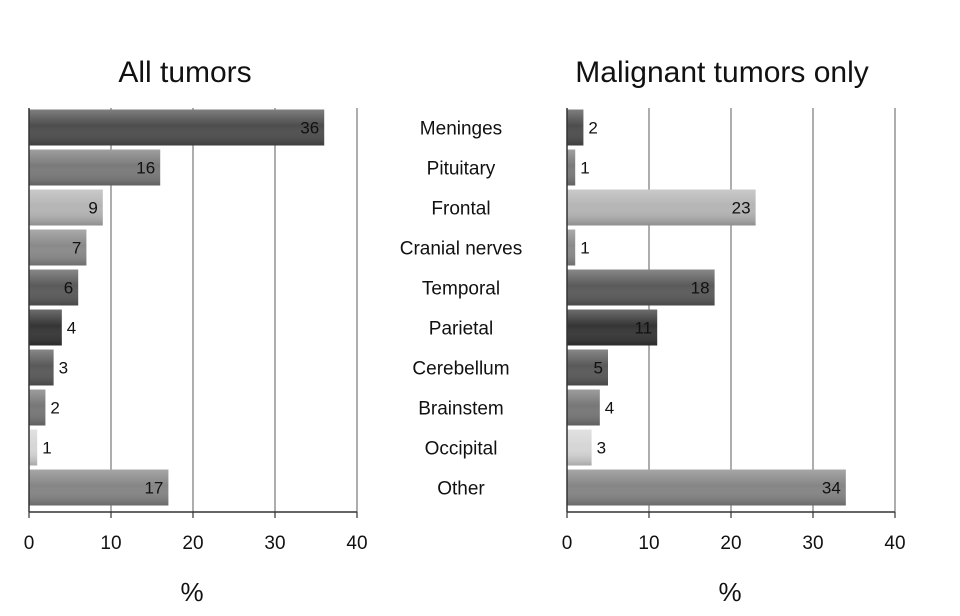 Image resolution: width=960 pixels, height=616 pixels. I want to click on category-label: Pituitary, so click(461, 169).